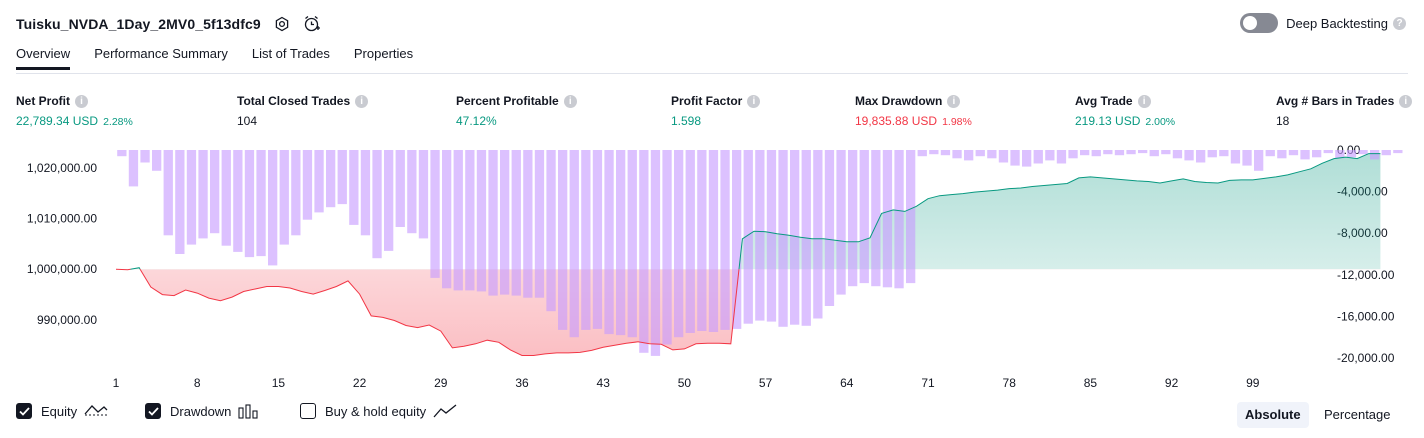 Image resolution: width=1424 pixels, height=438 pixels. Describe the element at coordinates (24, 411) in the screenshot. I see `equity-checkbox` at that location.